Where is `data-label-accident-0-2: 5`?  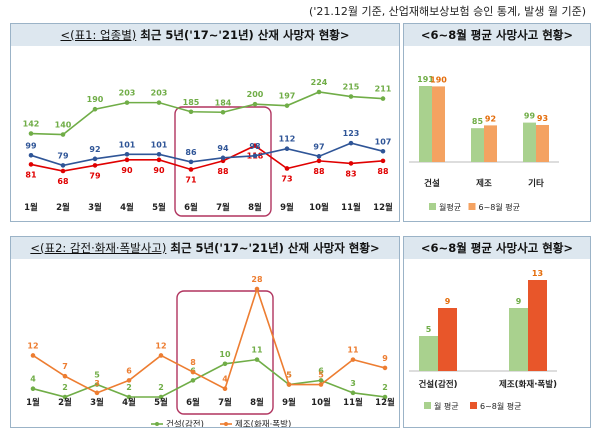
data-label-accident-0-2: 5 is located at coordinates (97, 375).